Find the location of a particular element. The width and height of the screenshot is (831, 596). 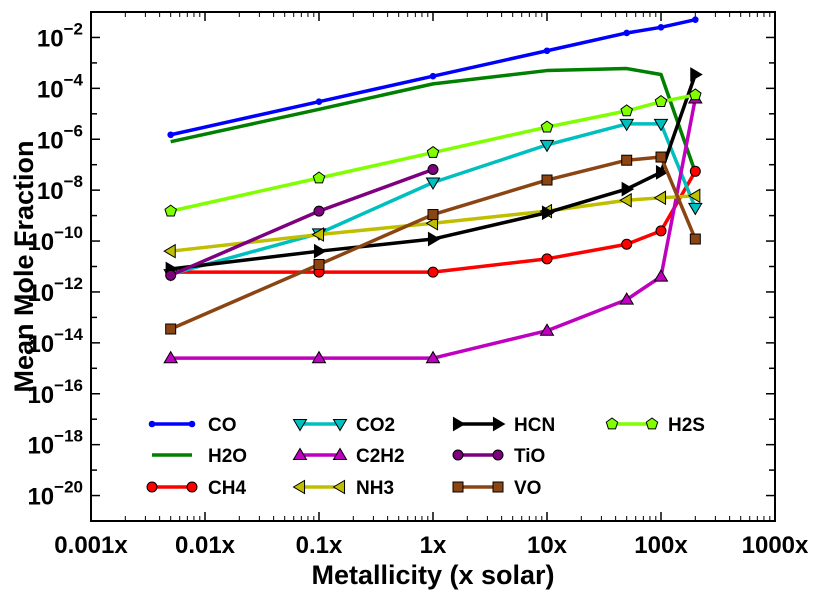

x-tick-label: 10x is located at coordinates (547, 545).